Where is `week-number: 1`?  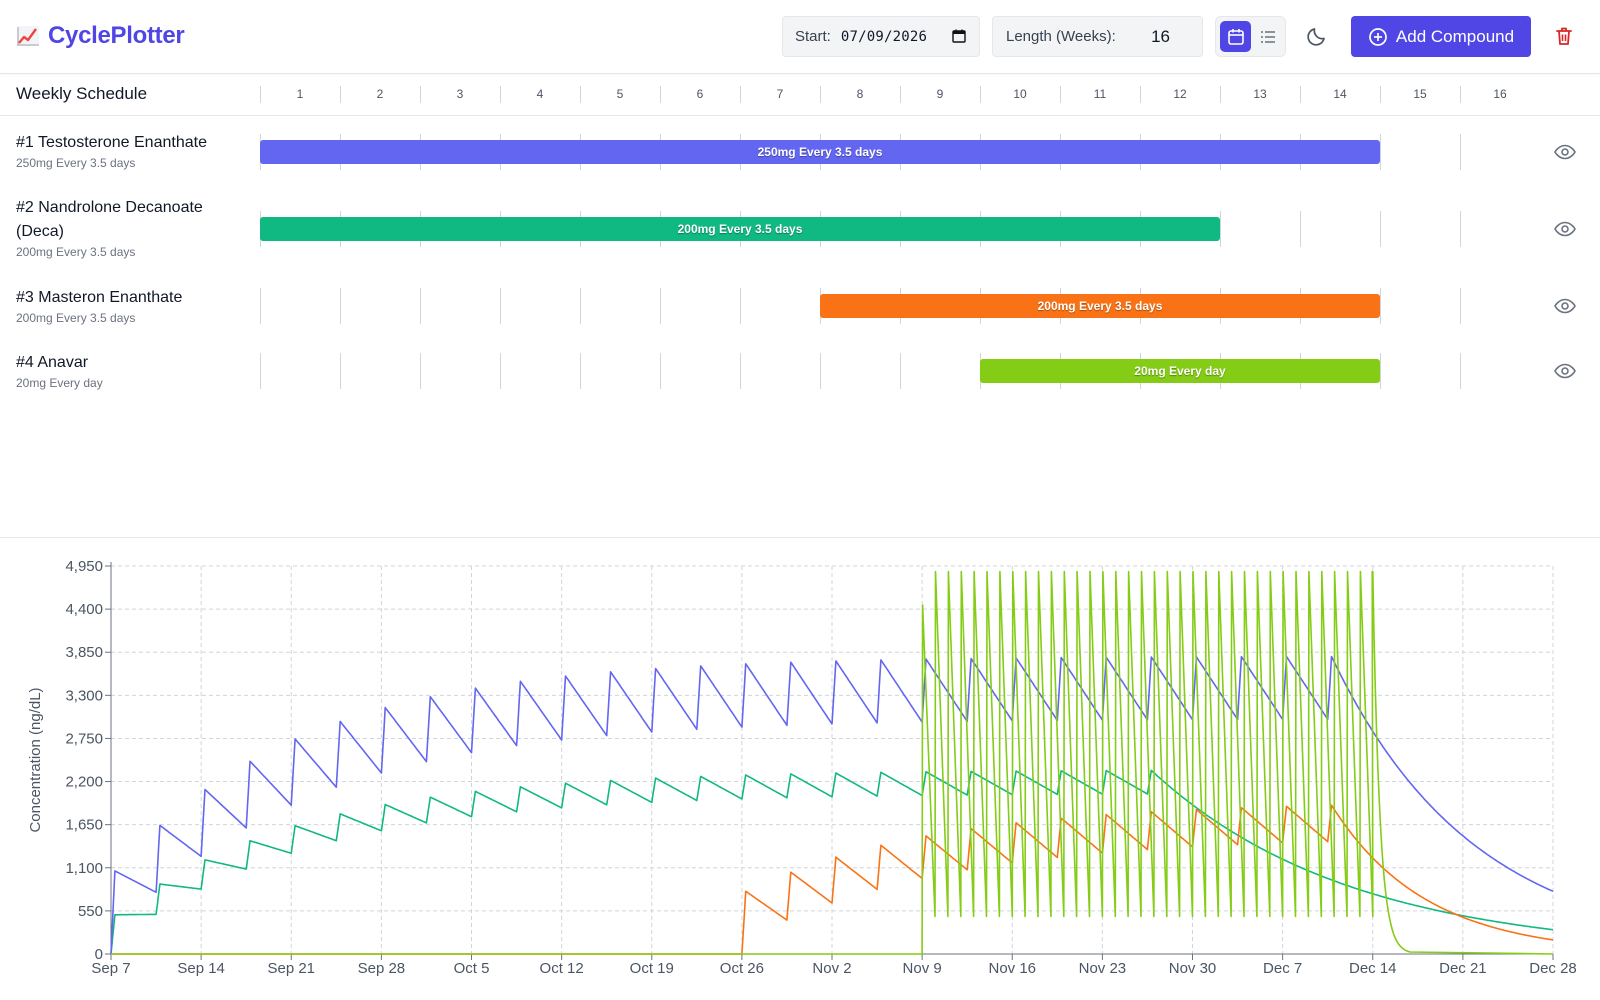
week-number: 1 is located at coordinates (300, 94).